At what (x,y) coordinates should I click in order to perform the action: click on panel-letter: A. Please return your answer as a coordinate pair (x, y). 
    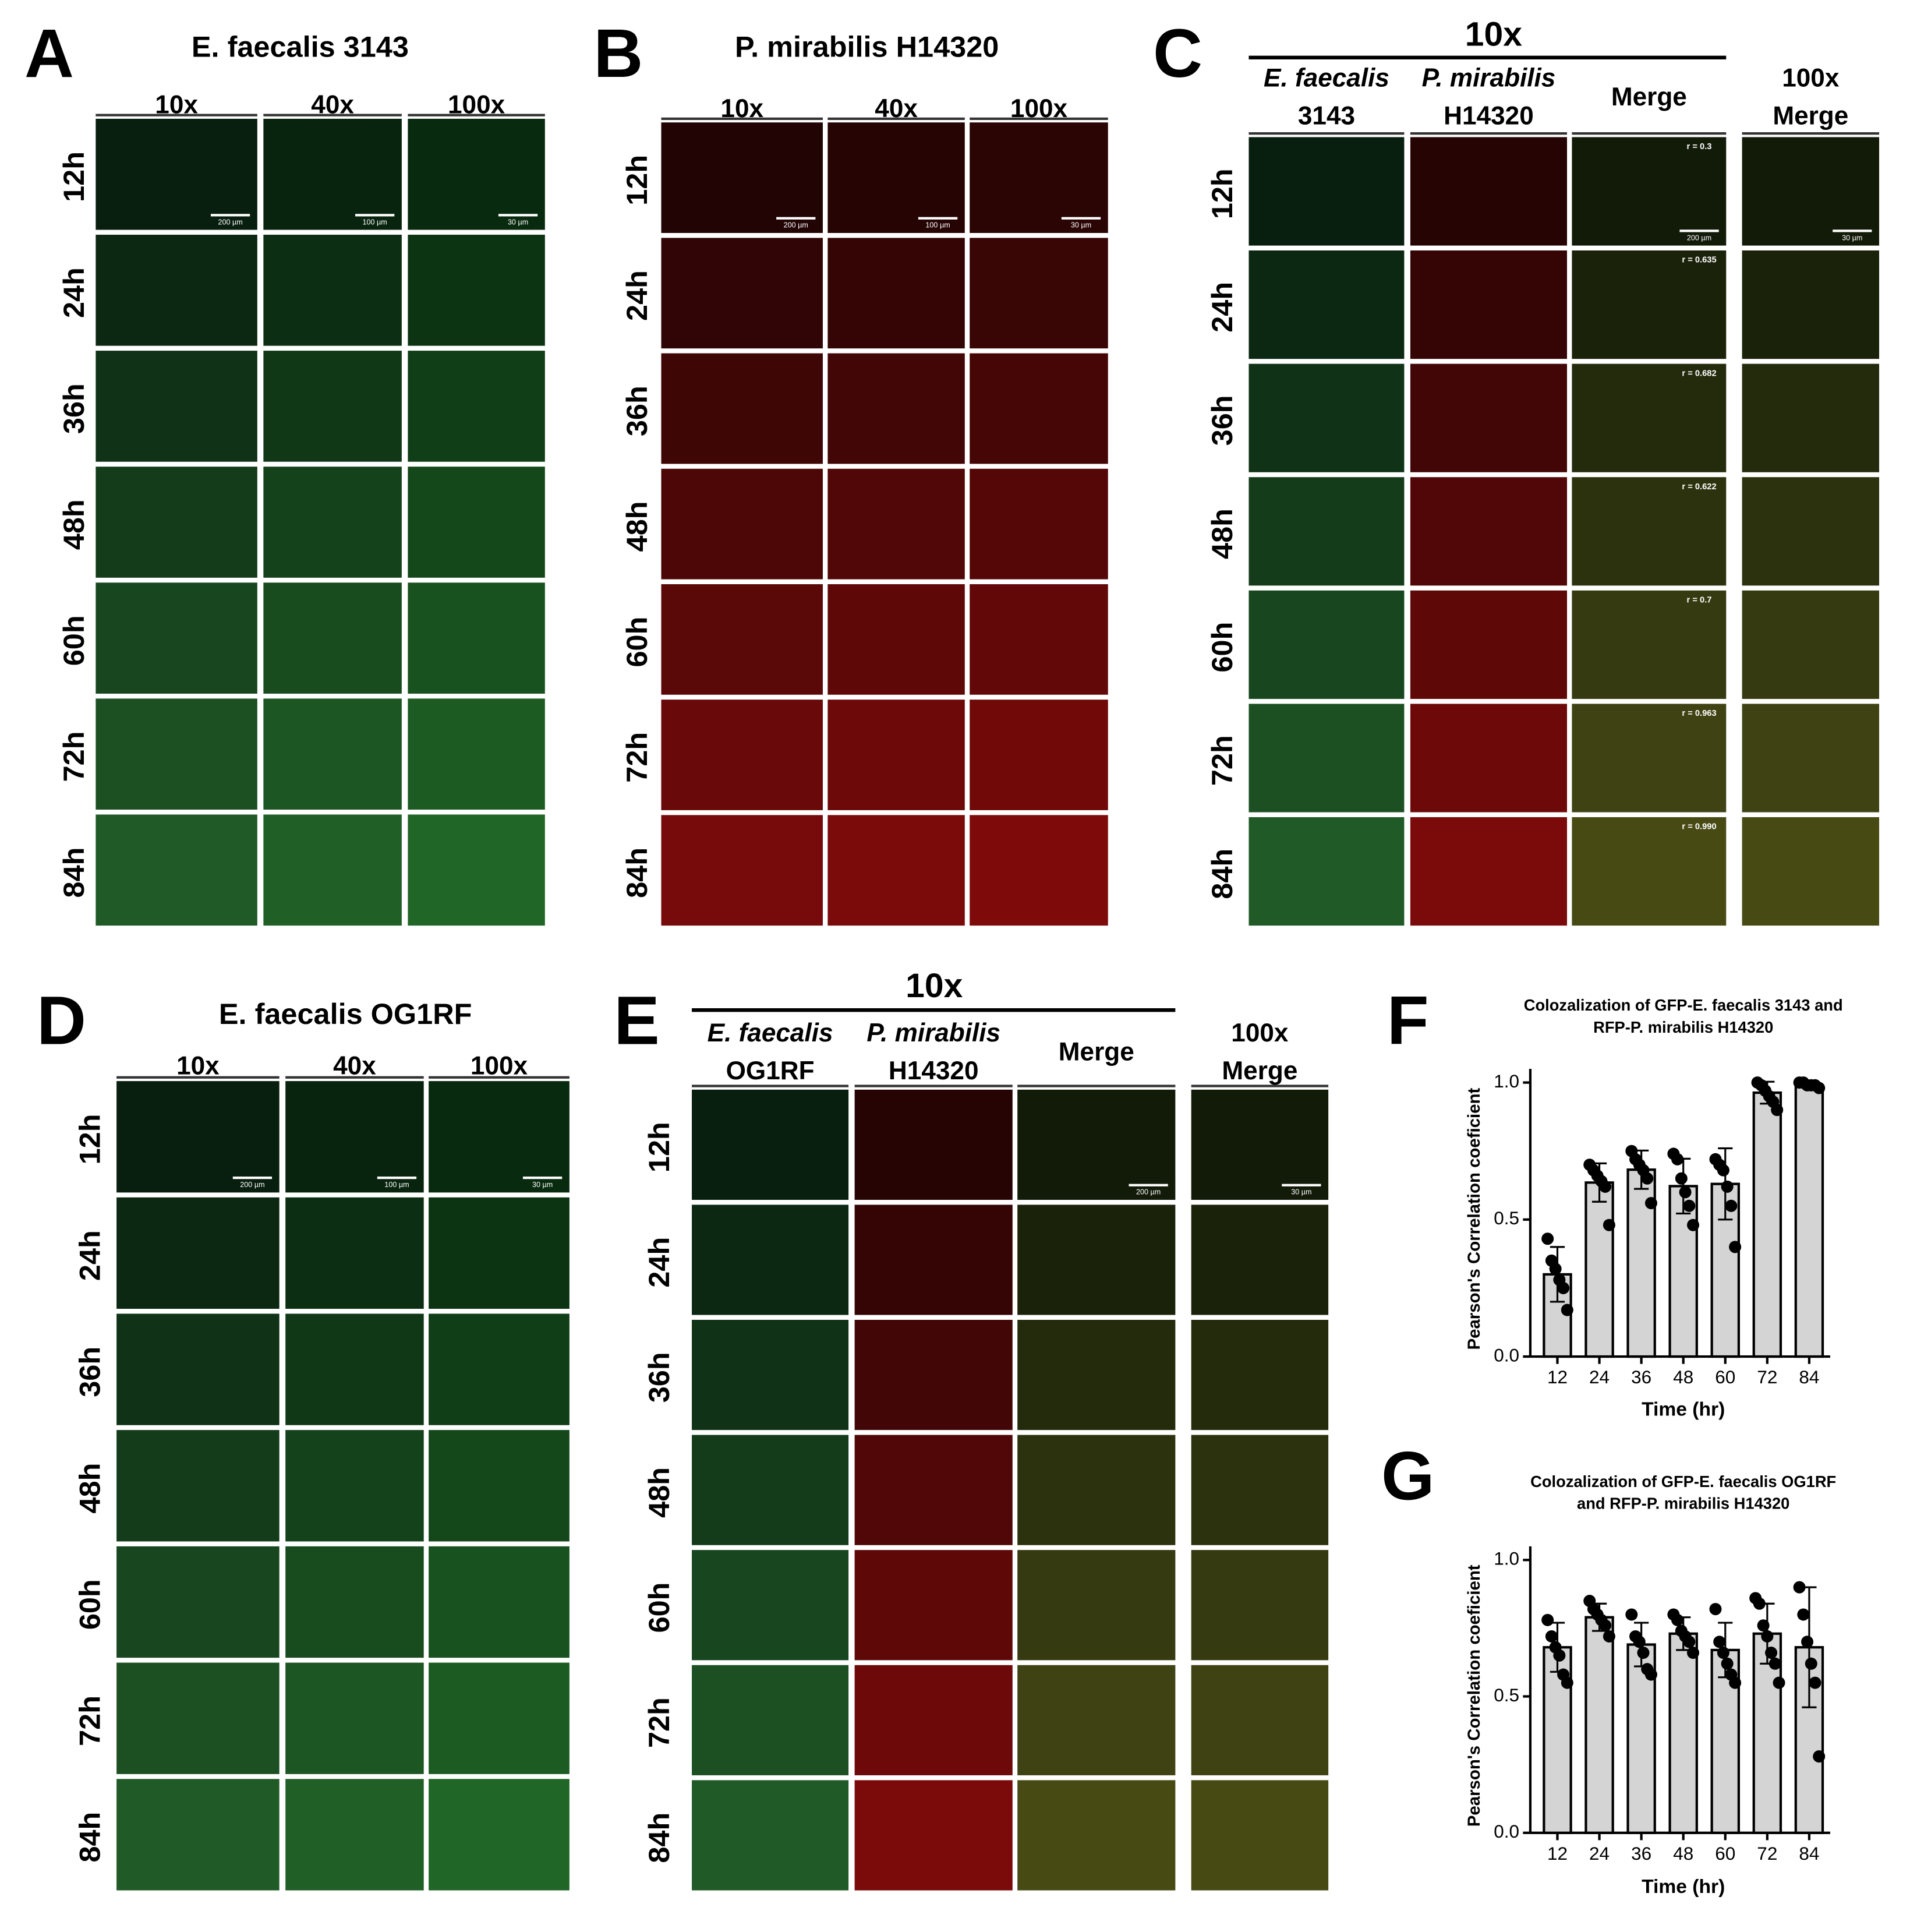
    Looking at the image, I should click on (49, 53).